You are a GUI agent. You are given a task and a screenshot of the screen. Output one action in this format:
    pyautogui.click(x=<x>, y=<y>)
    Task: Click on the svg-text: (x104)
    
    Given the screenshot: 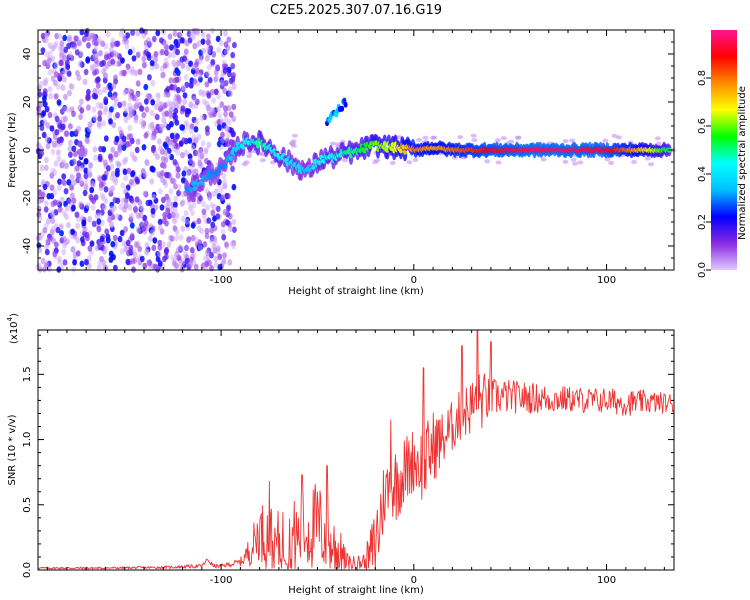 What is the action you would take?
    pyautogui.click(x=13, y=328)
    